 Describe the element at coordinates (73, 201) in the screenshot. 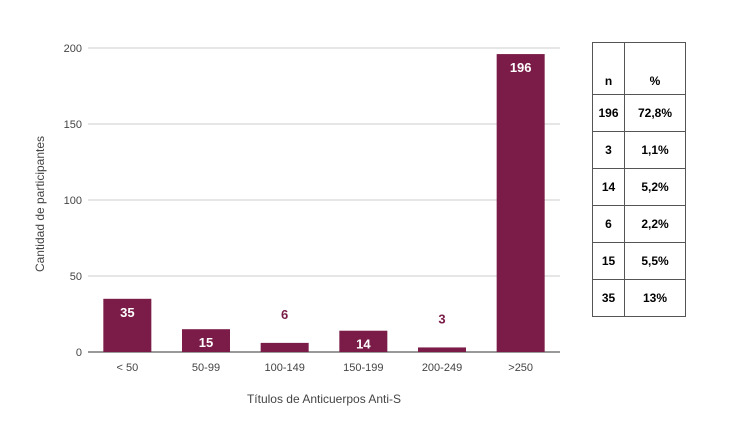

I see `y-tick-label: 100` at that location.